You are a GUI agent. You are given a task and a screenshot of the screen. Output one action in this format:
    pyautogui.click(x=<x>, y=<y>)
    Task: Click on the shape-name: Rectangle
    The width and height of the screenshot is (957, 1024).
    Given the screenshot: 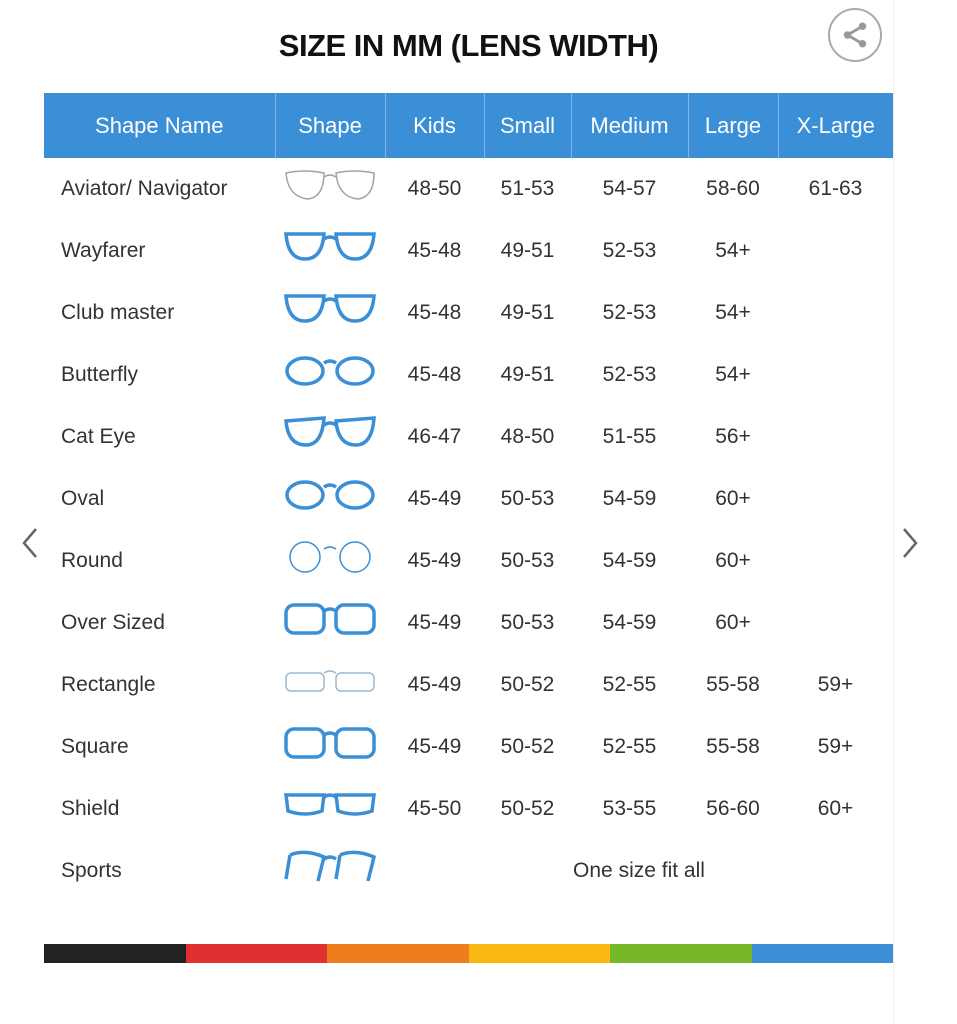 What is the action you would take?
    pyautogui.click(x=108, y=684)
    